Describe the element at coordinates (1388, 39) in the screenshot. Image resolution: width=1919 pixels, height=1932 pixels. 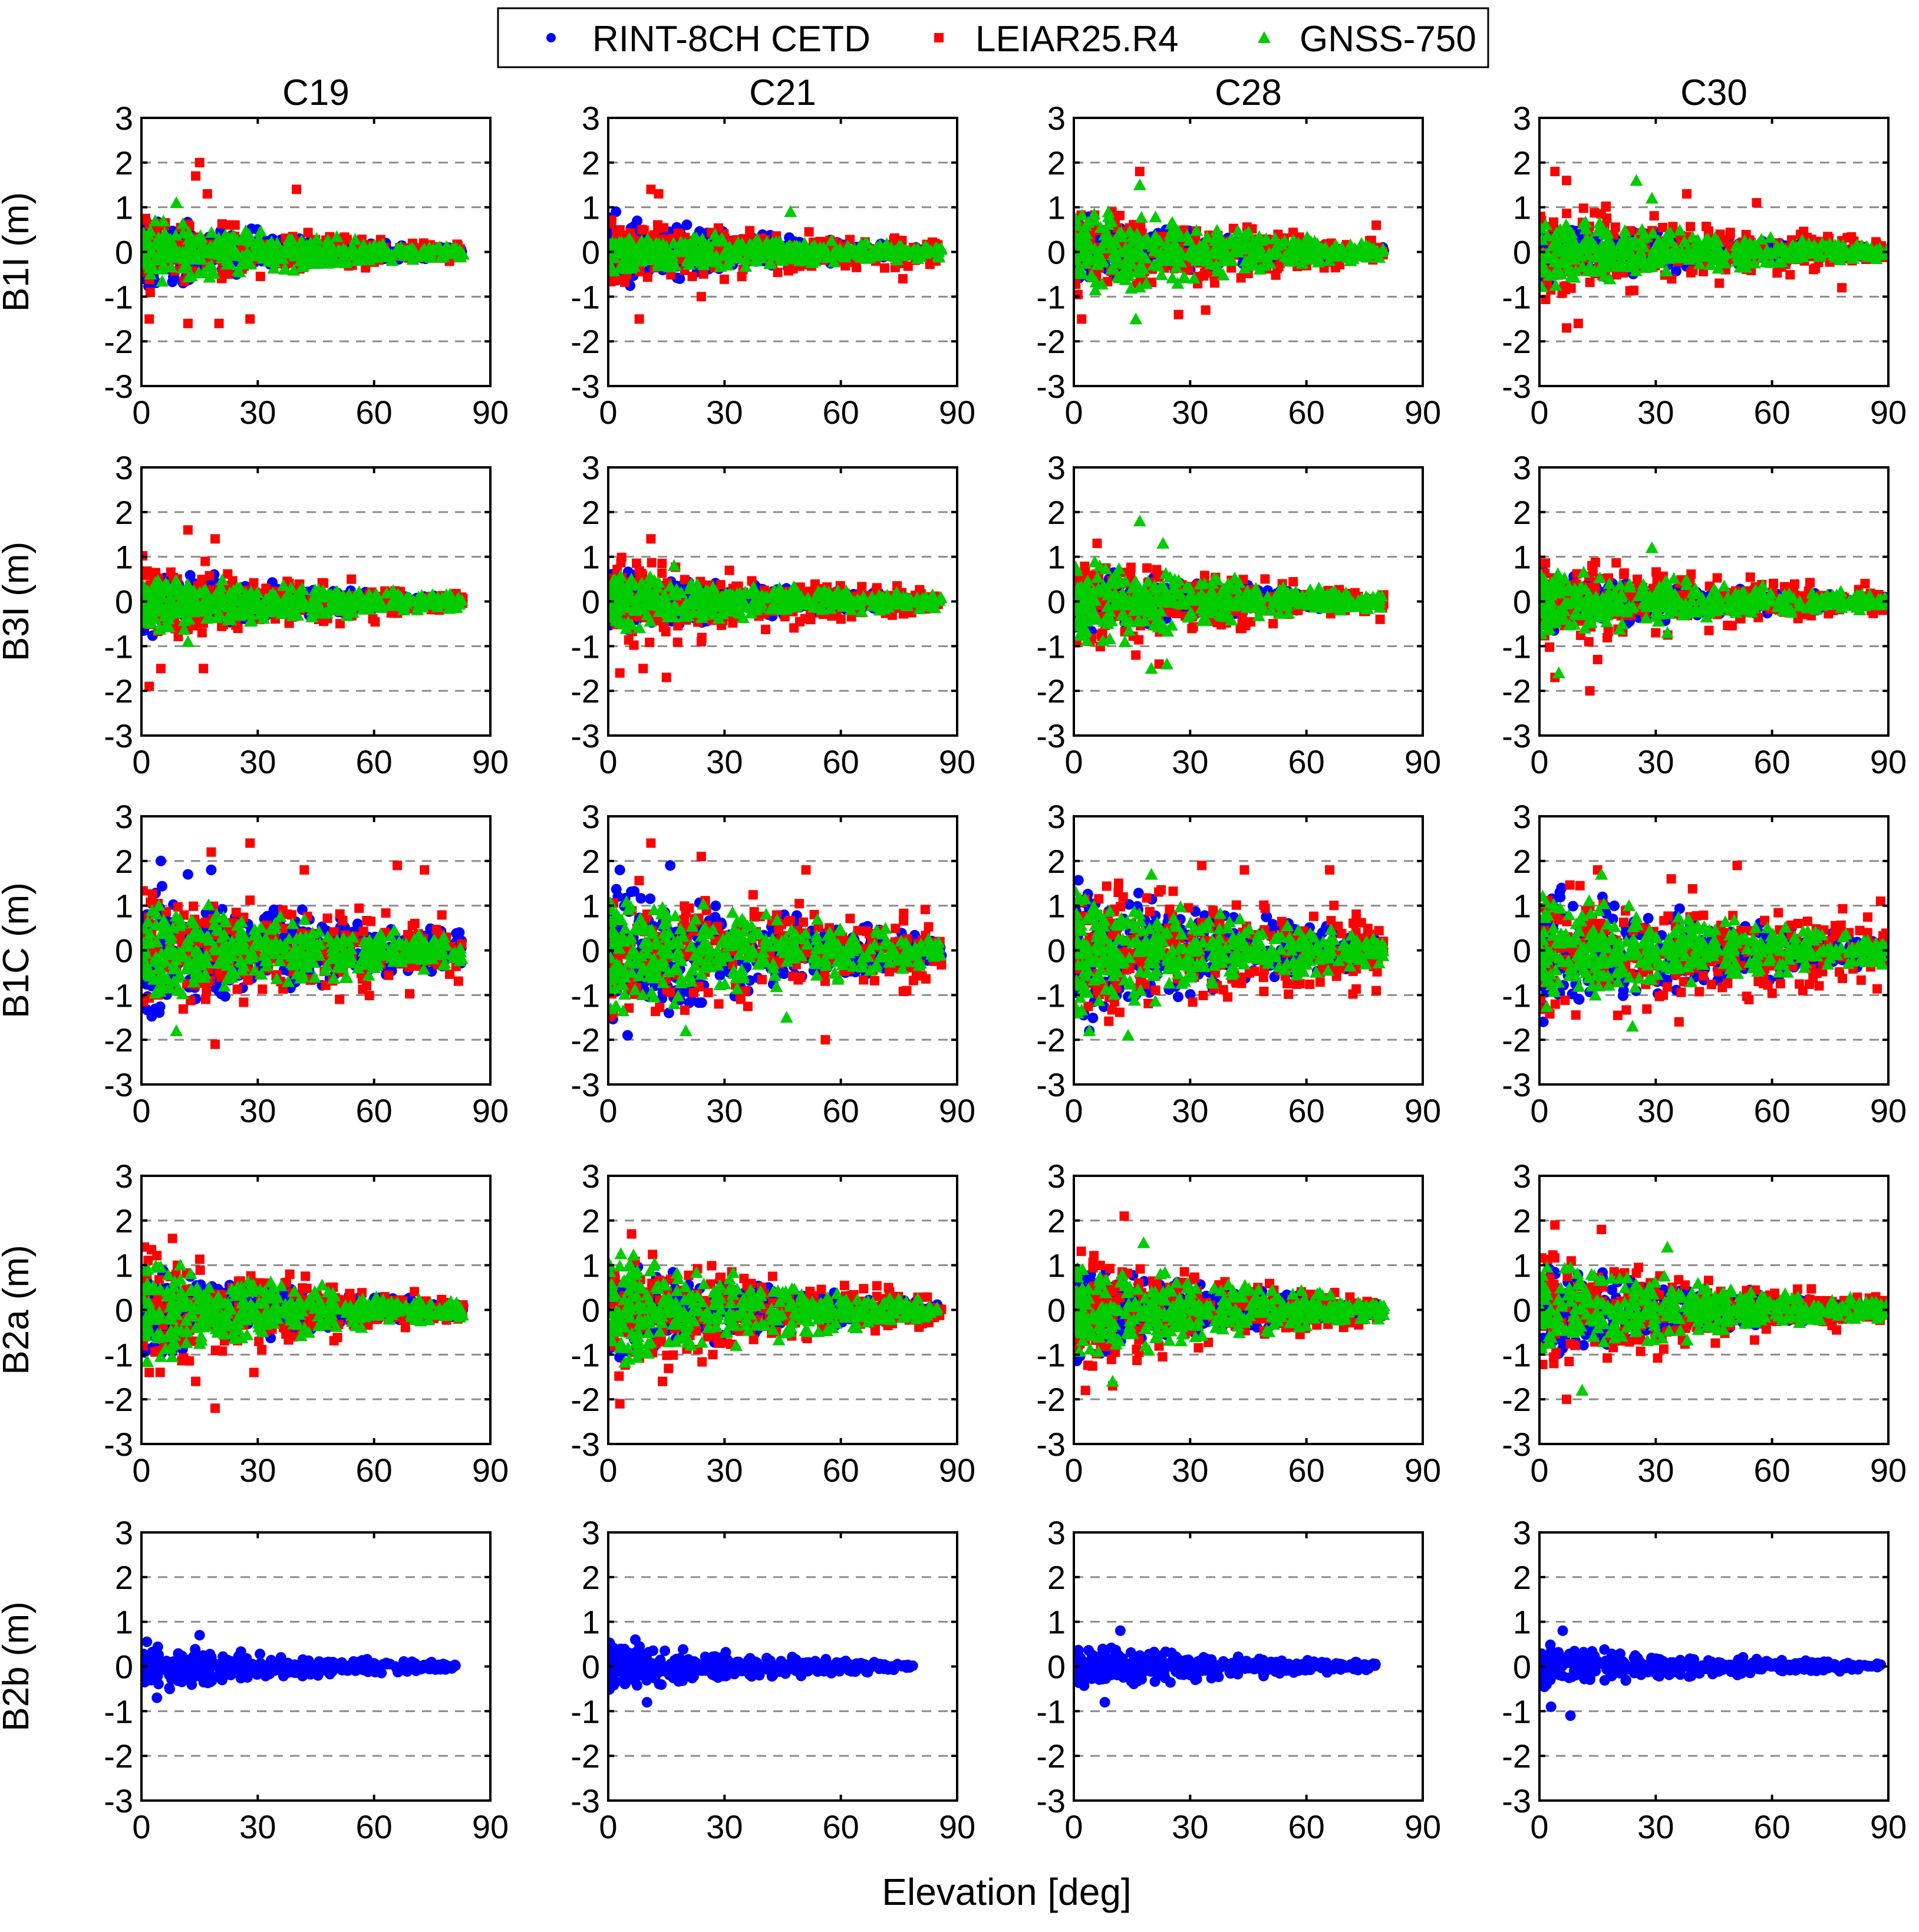
I see `legend-label-gnss: GNSS-750` at that location.